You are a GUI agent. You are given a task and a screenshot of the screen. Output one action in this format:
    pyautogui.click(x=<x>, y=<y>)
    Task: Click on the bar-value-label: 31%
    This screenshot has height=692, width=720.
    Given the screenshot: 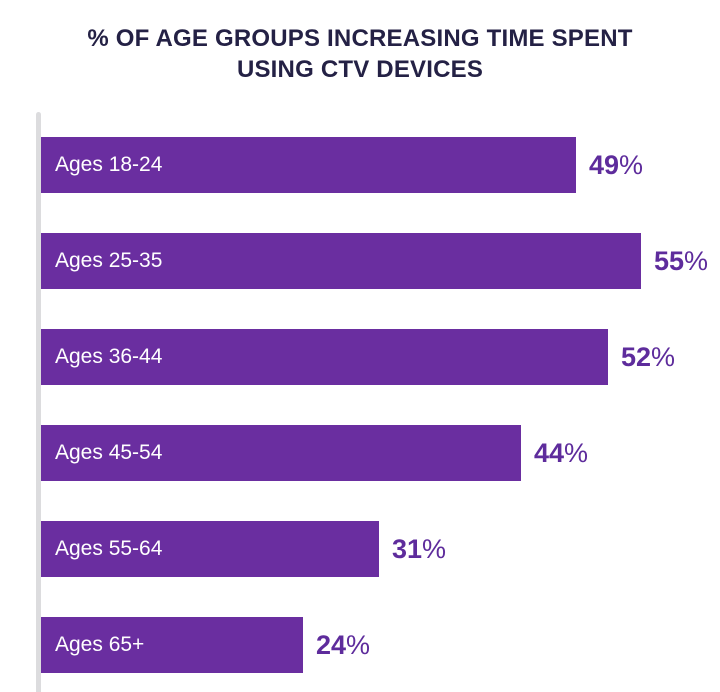 What is the action you would take?
    pyautogui.click(x=419, y=549)
    